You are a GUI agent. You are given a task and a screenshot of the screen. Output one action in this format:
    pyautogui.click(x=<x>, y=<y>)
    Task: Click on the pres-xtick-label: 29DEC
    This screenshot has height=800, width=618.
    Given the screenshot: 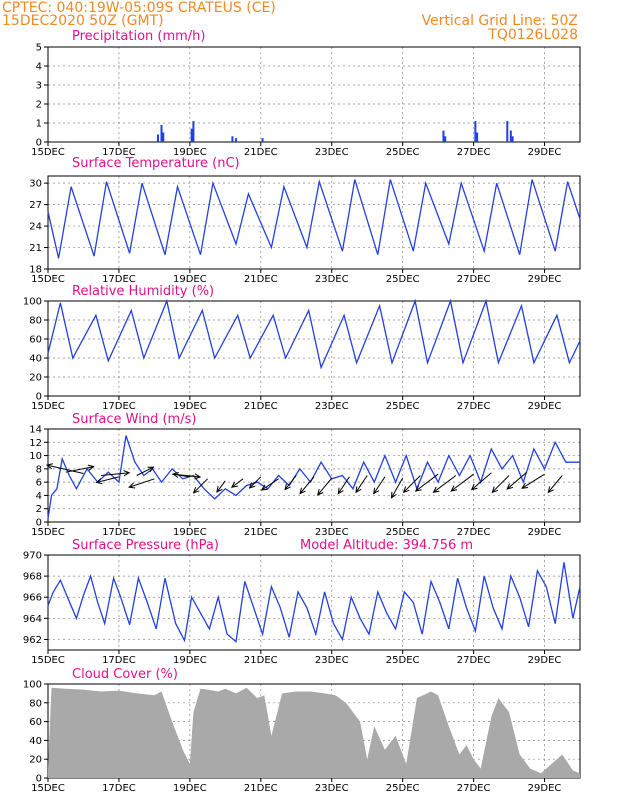 What is the action you would take?
    pyautogui.click(x=545, y=660)
    